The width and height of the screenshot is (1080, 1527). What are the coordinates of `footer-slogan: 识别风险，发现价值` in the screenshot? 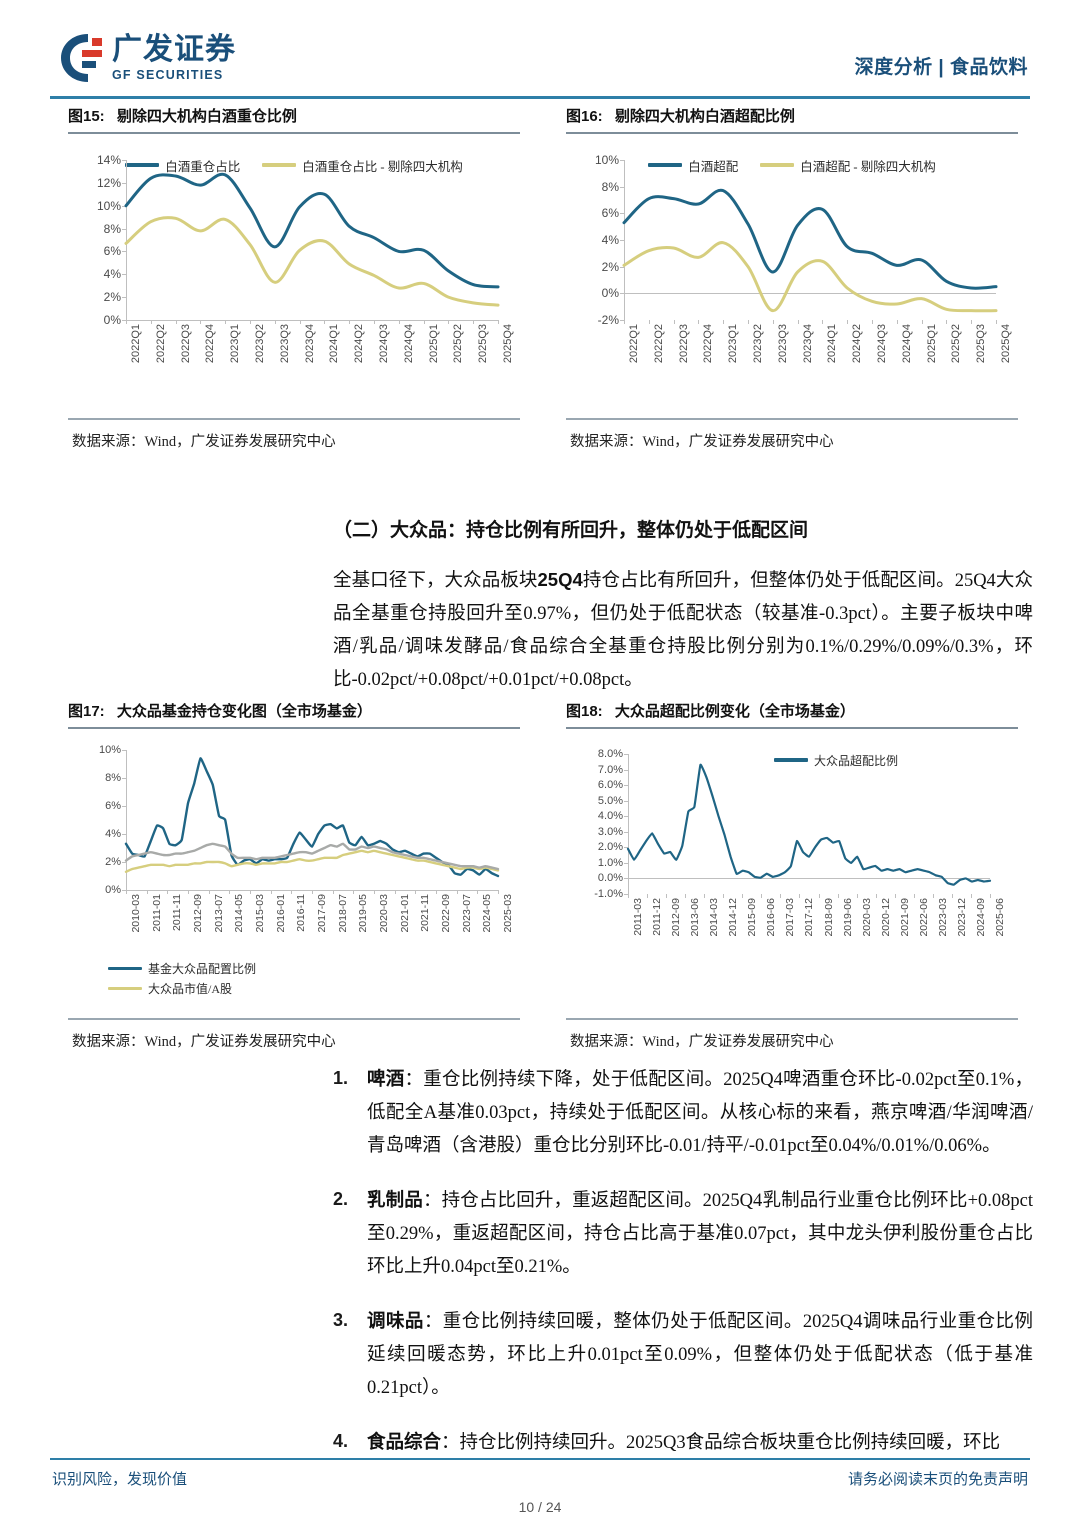 It's located at (120, 1479).